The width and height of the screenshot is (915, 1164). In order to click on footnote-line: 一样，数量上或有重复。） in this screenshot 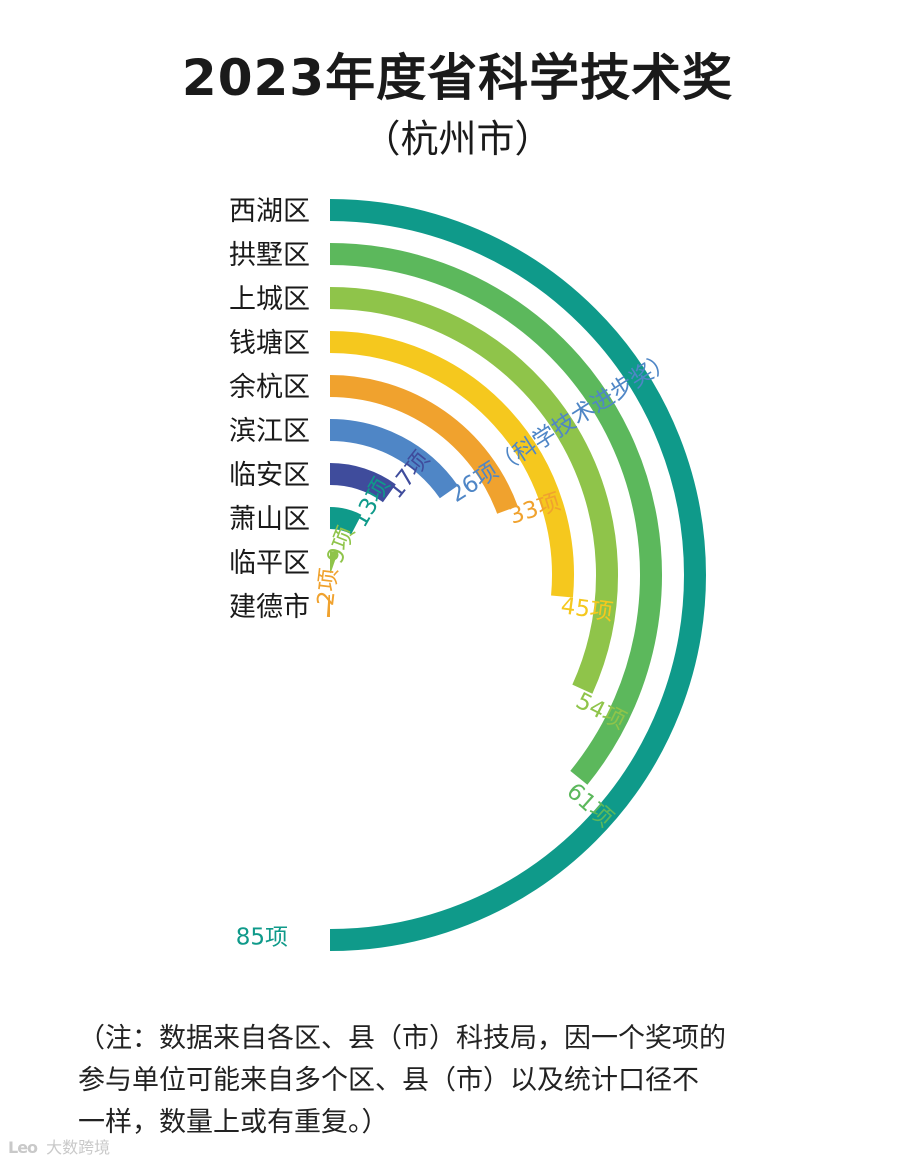, I will do `click(233, 1122)`.